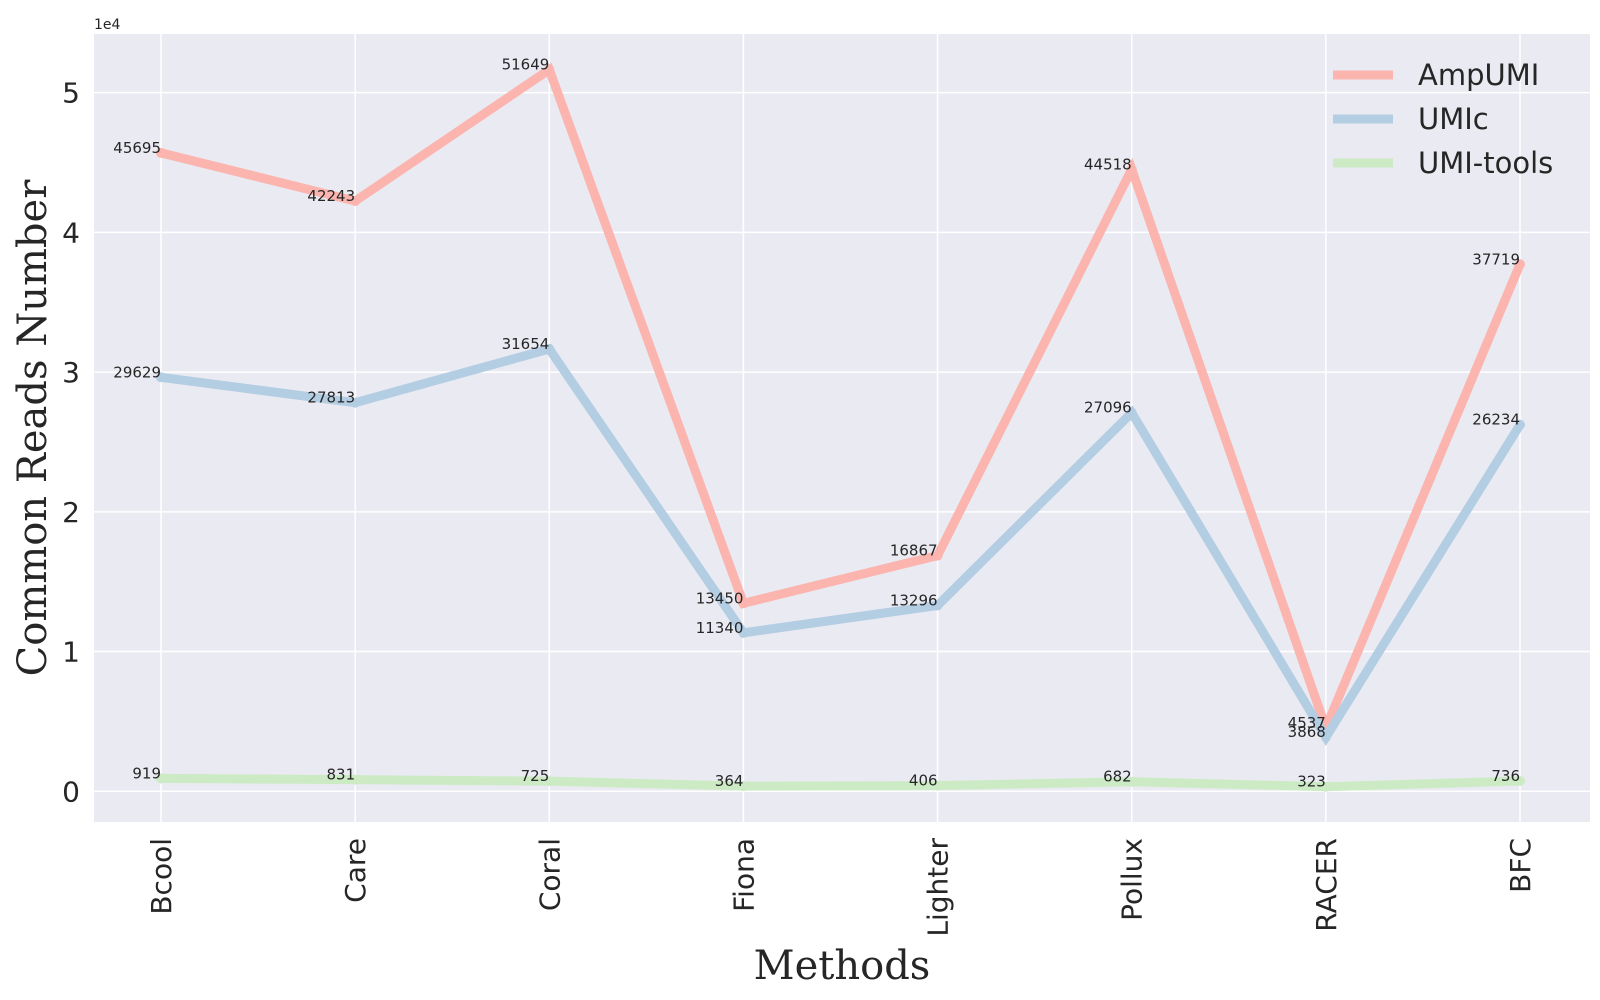 The width and height of the screenshot is (1600, 1000). Describe the element at coordinates (914, 600) in the screenshot. I see `data-label: 13296` at that location.